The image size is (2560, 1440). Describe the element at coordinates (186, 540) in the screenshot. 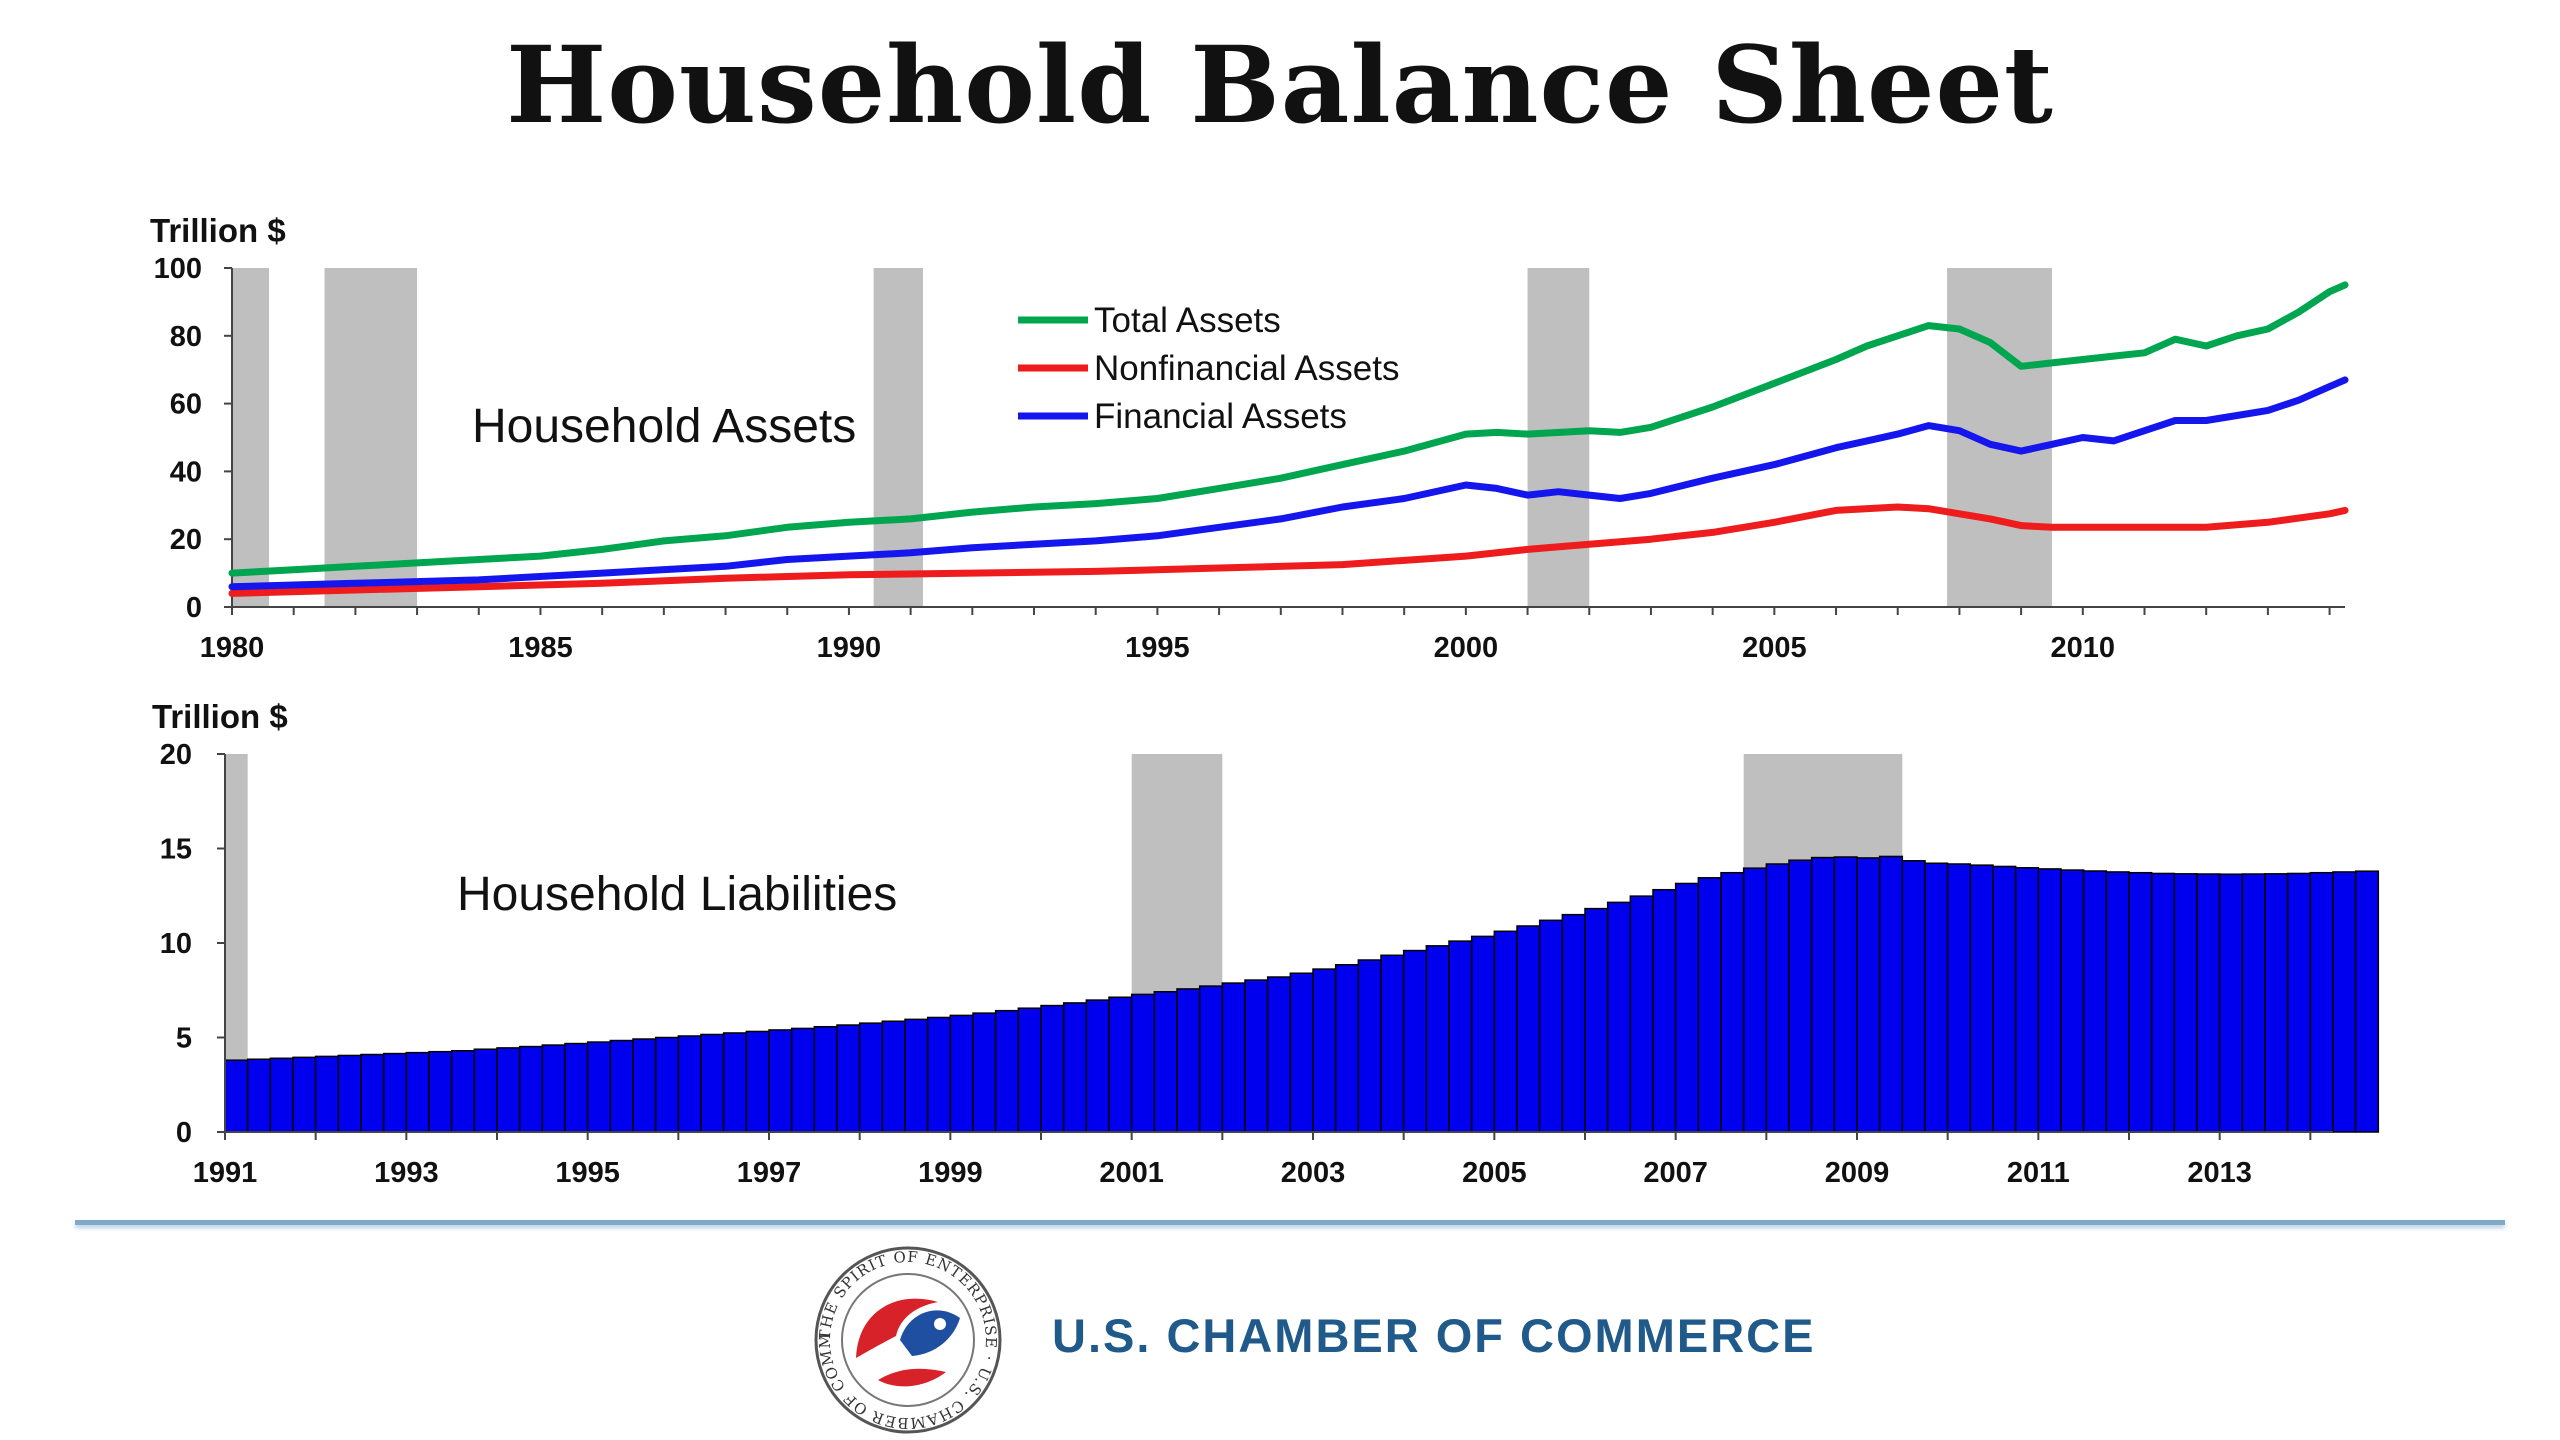

I see `y-tick-label: 20` at that location.